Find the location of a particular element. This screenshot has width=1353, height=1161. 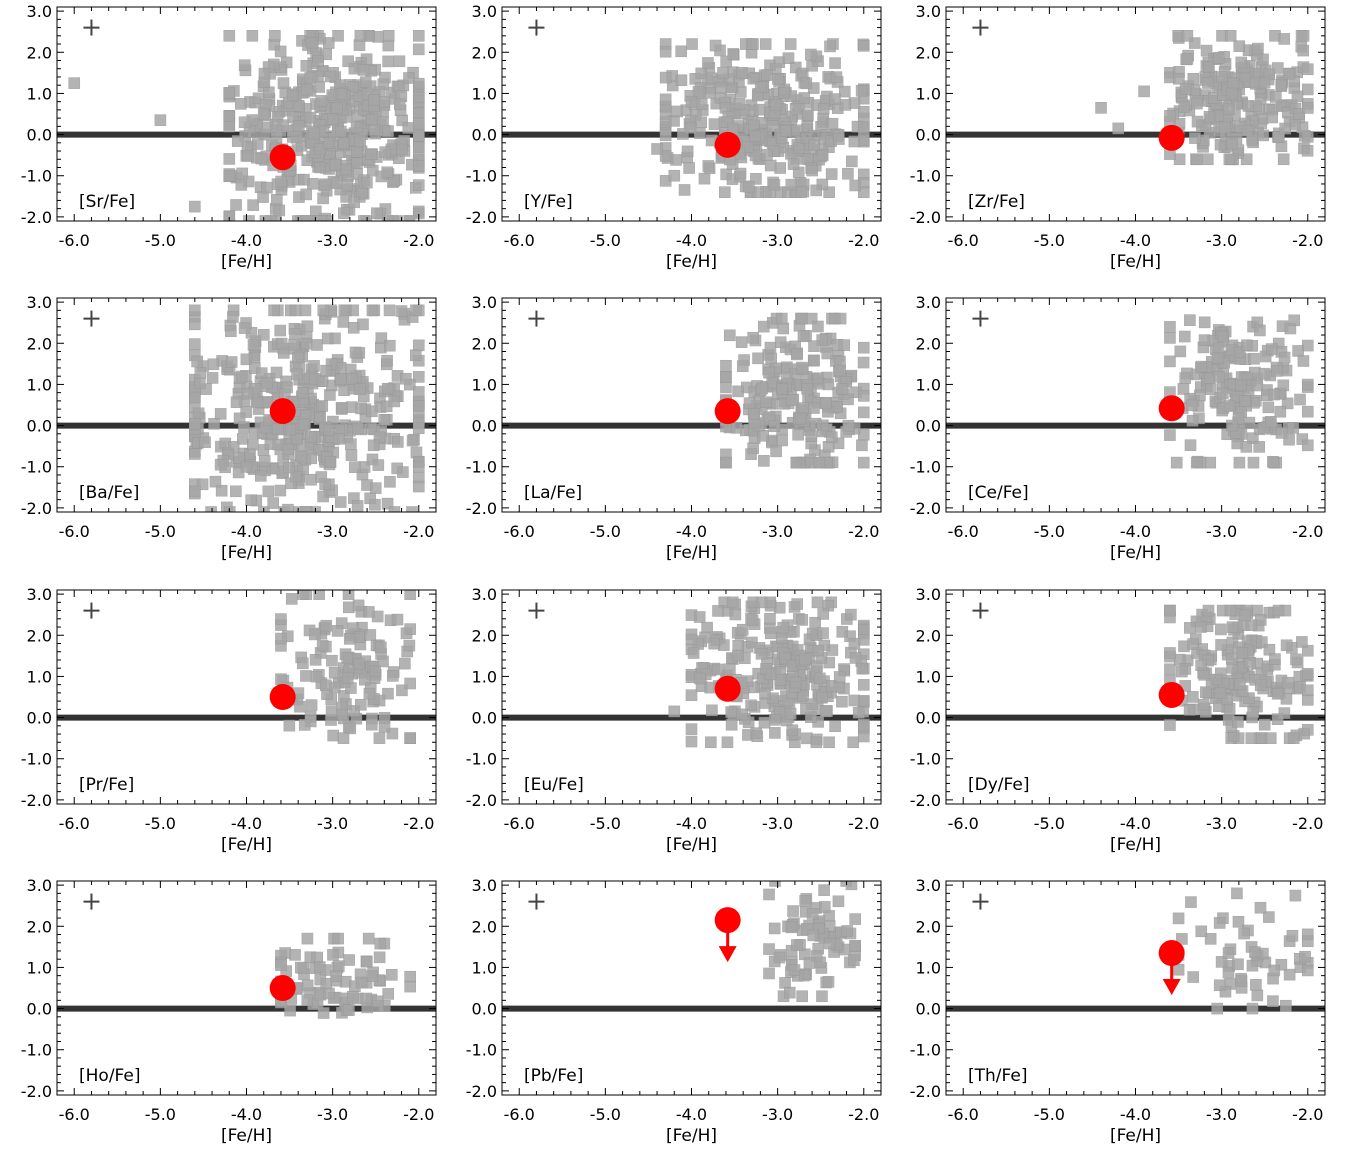

element-ratio-label: [Zr/Fe] is located at coordinates (996, 202).